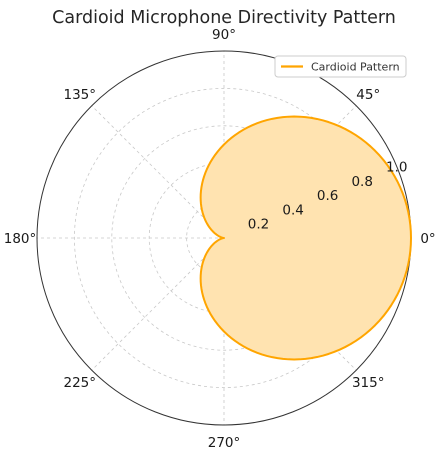 This screenshot has height=454, width=440. I want to click on radial-tick-label: 0.8, so click(361, 182).